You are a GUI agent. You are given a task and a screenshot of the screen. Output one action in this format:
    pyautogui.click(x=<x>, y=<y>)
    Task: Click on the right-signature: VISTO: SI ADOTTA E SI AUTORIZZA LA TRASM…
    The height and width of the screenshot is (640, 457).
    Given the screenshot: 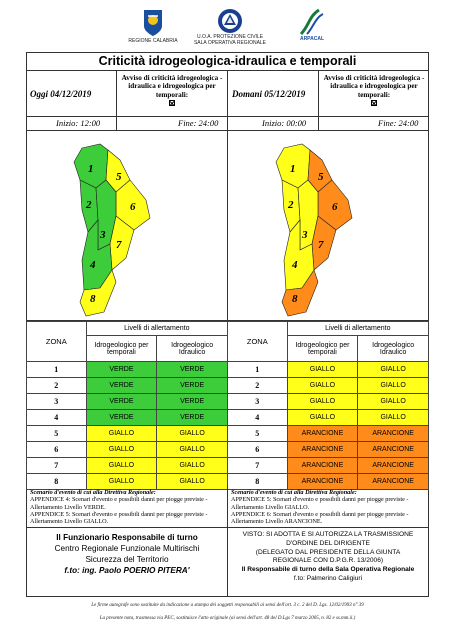 What is the action you would take?
    pyautogui.click(x=328, y=557)
    